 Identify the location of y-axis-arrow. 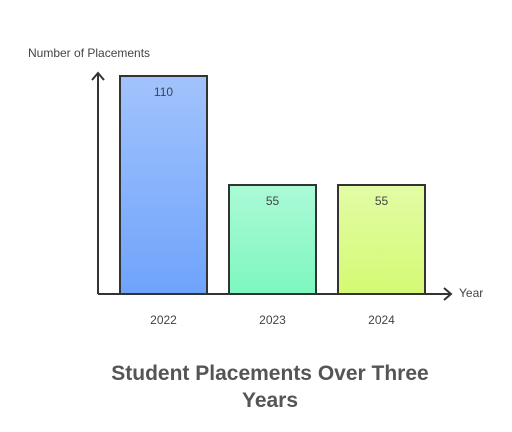
(98, 76).